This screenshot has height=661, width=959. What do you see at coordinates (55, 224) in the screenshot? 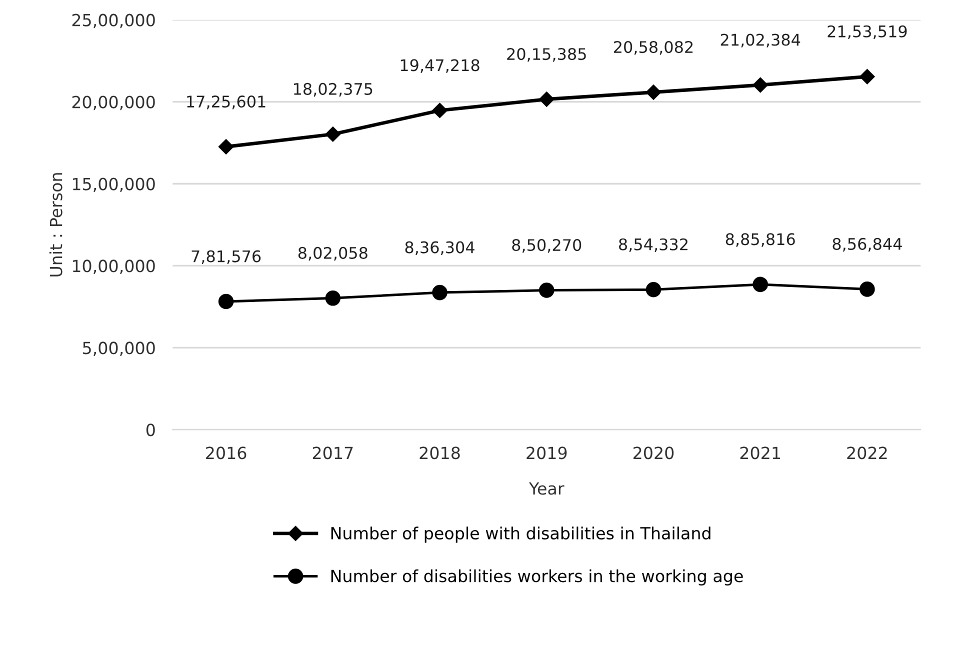
I see `y-axis-title: Unit : Person` at bounding box center [55, 224].